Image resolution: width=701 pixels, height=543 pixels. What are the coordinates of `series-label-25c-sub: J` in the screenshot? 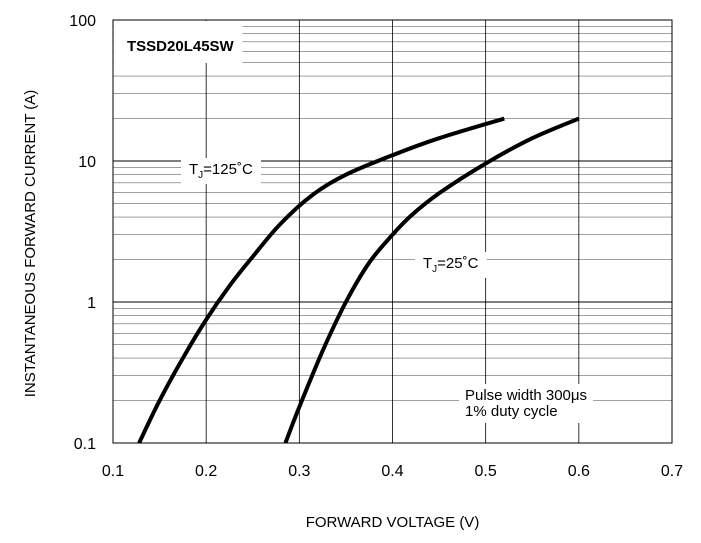 It's located at (434, 269).